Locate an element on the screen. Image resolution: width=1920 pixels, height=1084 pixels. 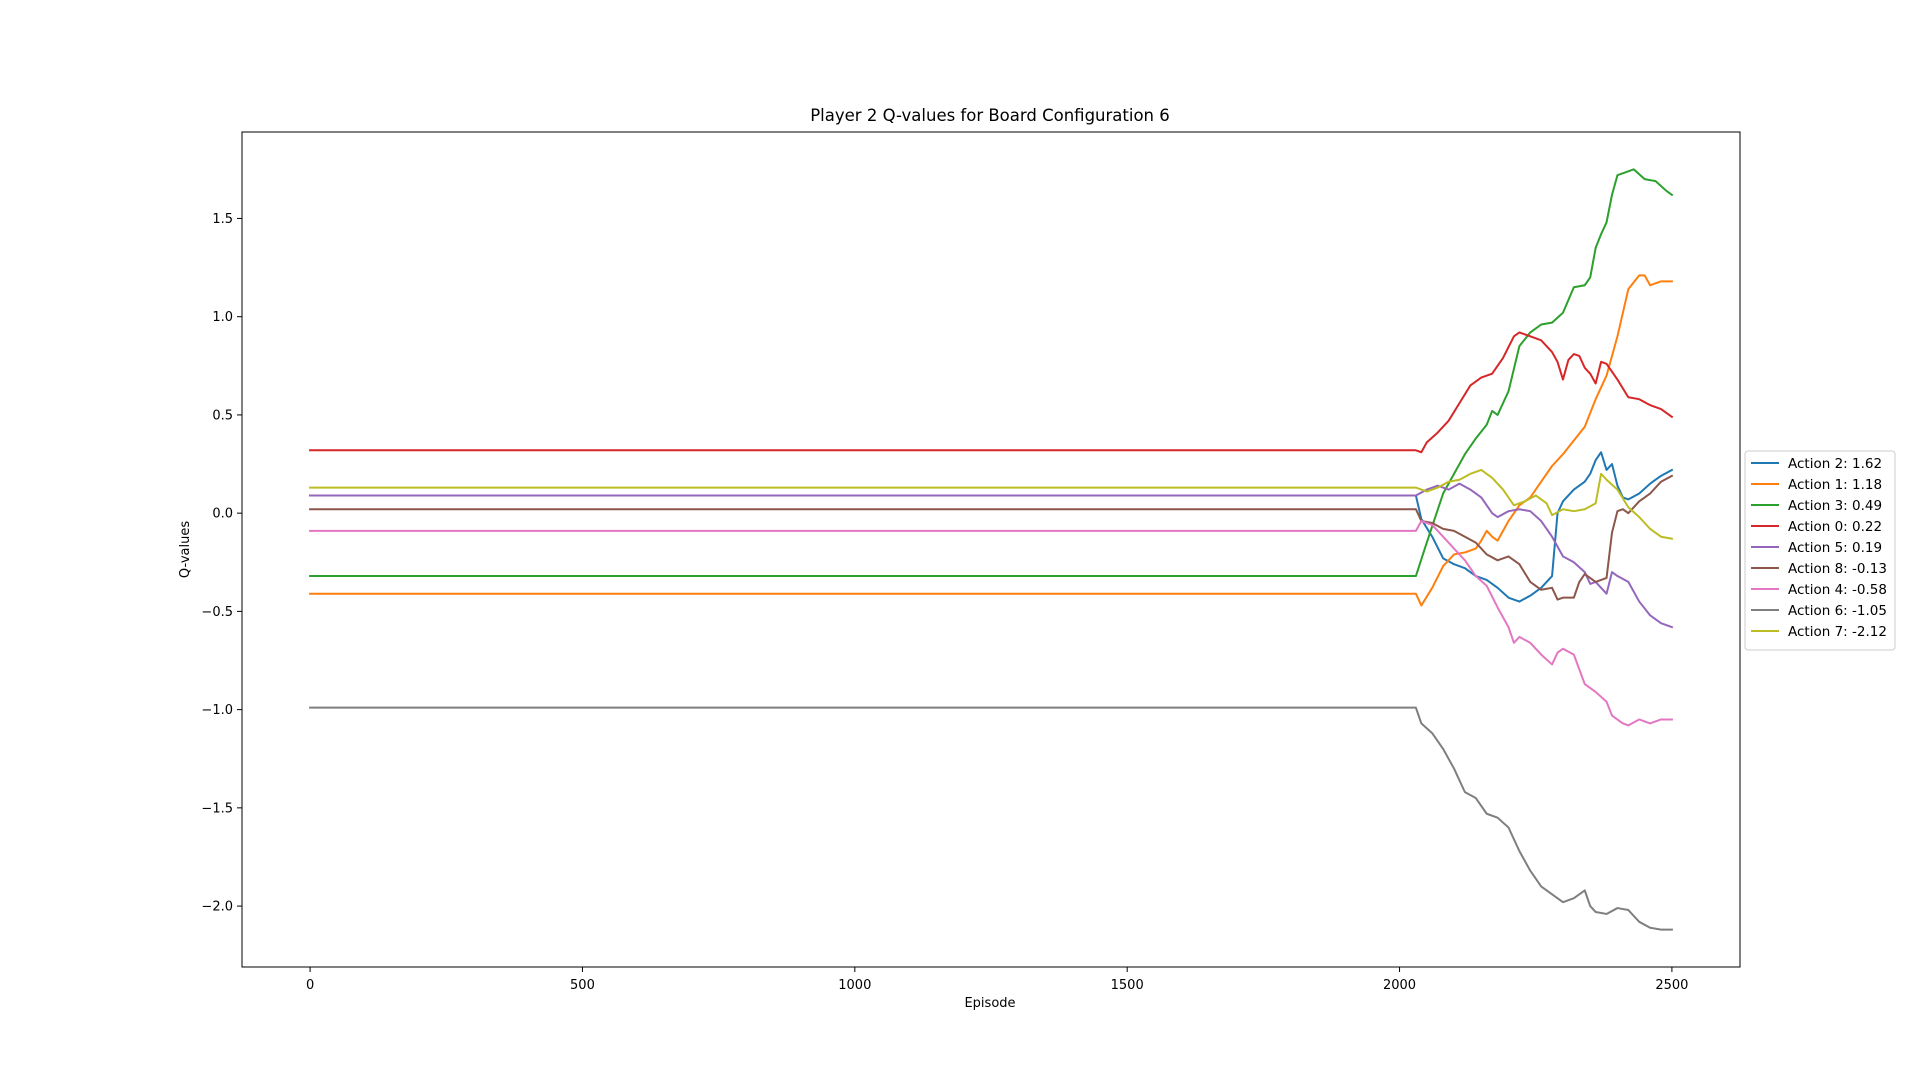
legend-box is located at coordinates (1820, 550).